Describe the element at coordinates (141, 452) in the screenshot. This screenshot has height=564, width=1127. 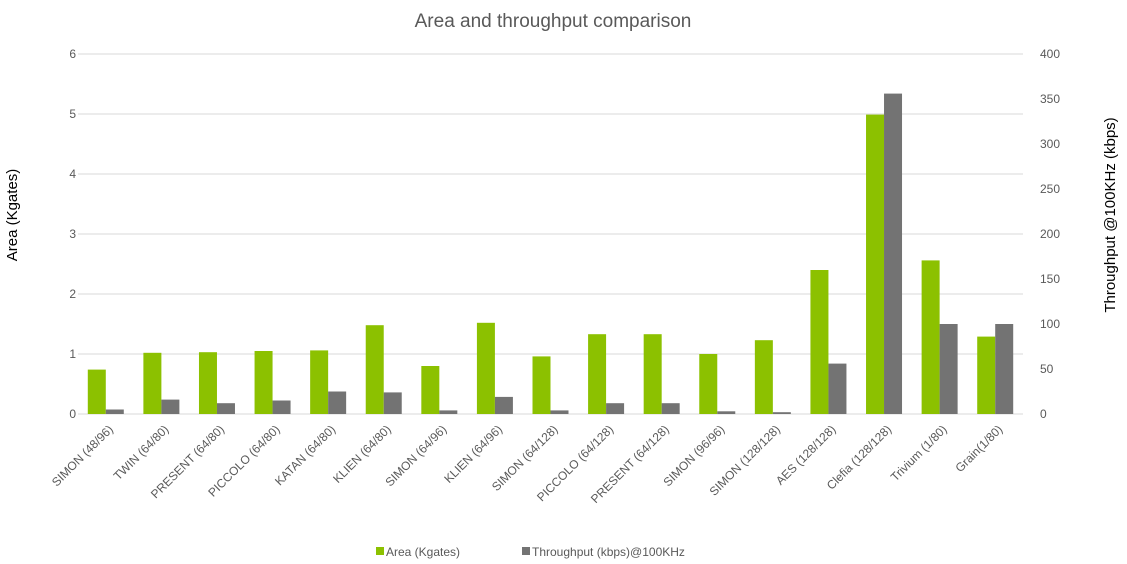
I see `category-label: TWIN (64/80)` at that location.